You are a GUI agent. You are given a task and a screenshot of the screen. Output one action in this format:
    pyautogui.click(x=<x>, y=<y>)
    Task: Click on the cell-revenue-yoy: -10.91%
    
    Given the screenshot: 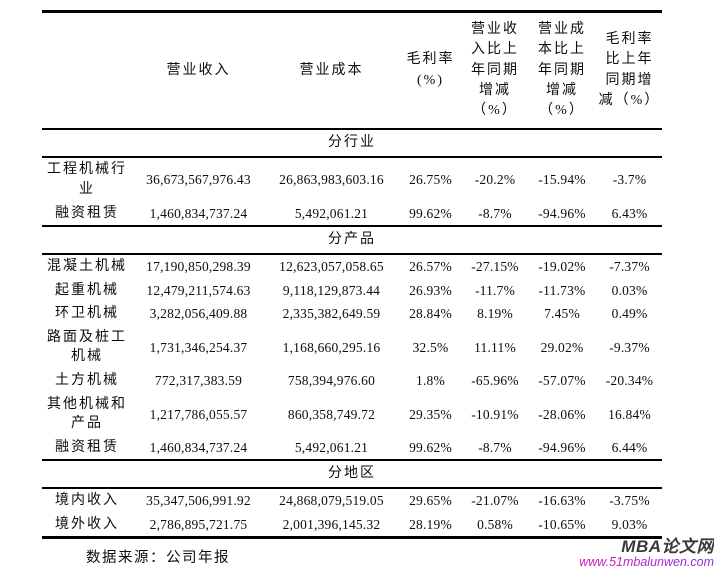 What is the action you would take?
    pyautogui.click(x=495, y=414)
    